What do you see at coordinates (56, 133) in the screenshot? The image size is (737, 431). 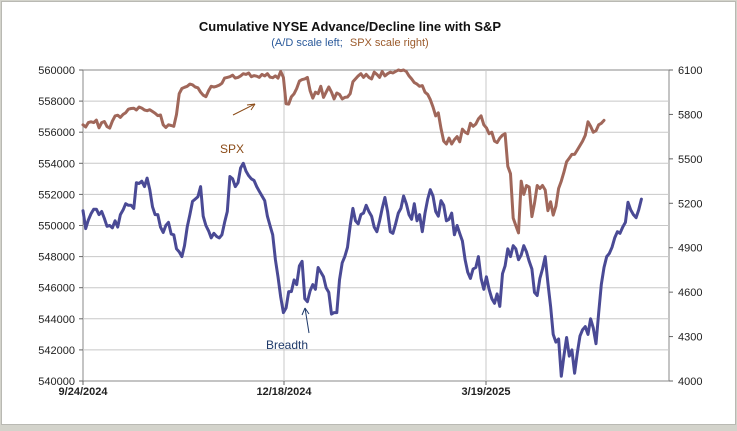 I see `left-tick-label: 556000` at bounding box center [56, 133].